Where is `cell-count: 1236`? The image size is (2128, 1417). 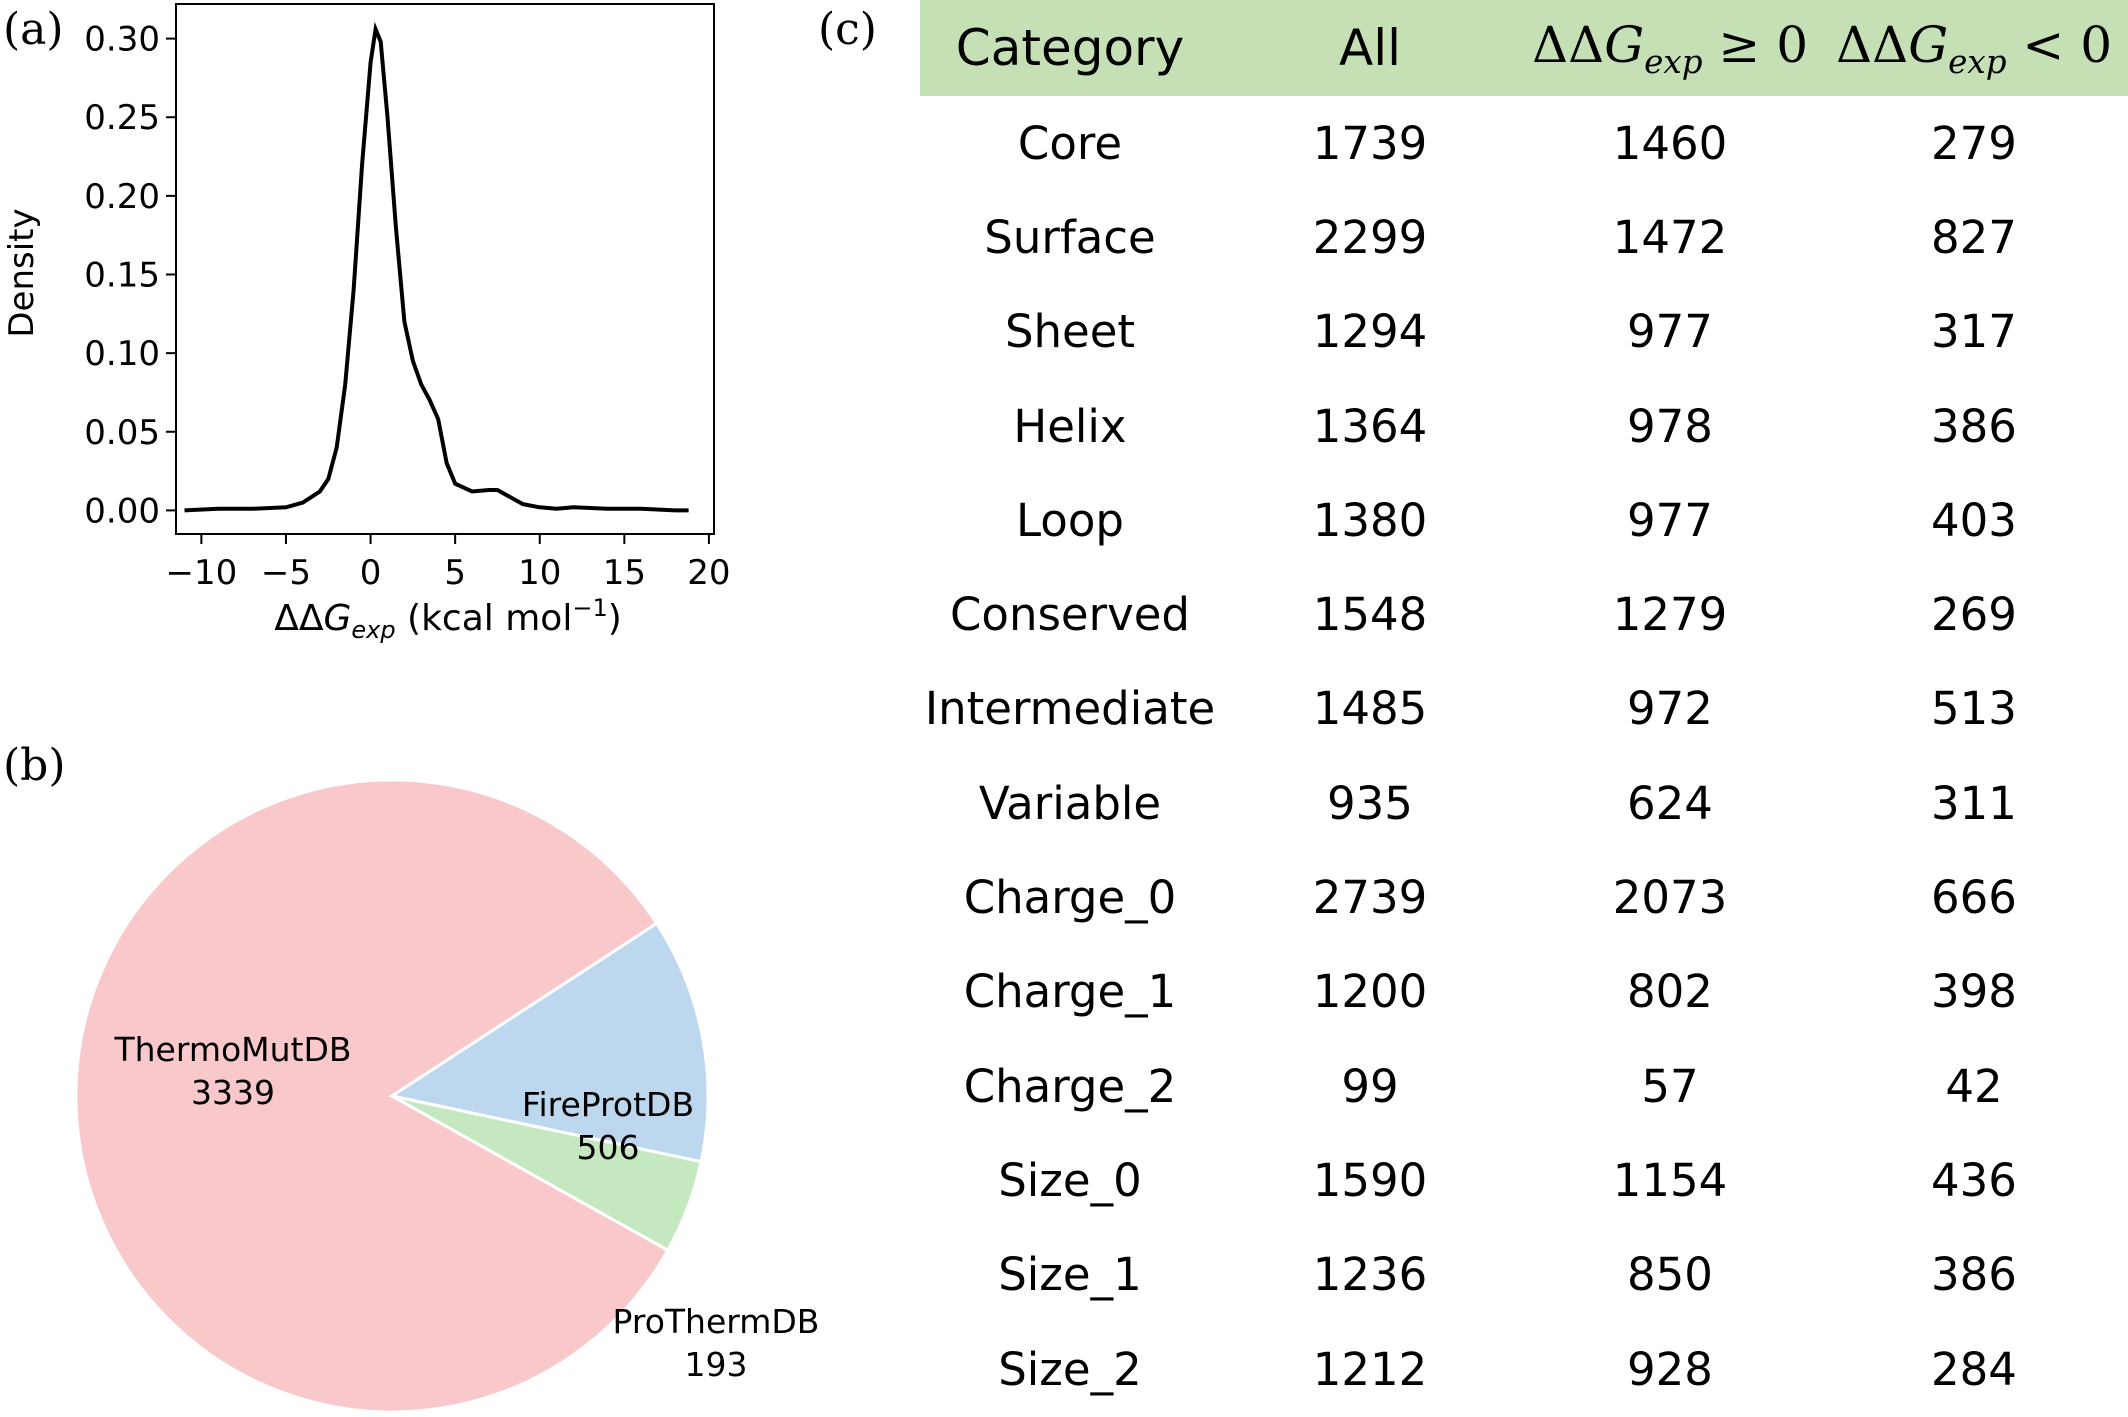 cell-count: 1236 is located at coordinates (1370, 1275).